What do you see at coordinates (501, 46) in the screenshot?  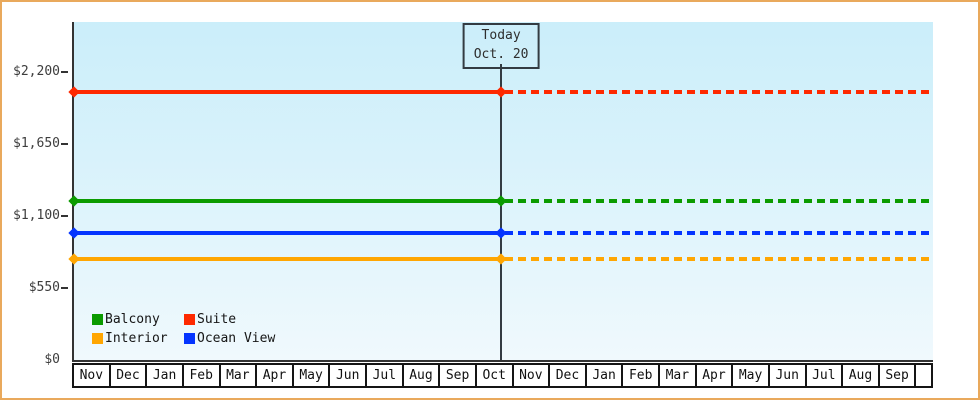 I see `today-marker-box: Today Oct. 20` at bounding box center [501, 46].